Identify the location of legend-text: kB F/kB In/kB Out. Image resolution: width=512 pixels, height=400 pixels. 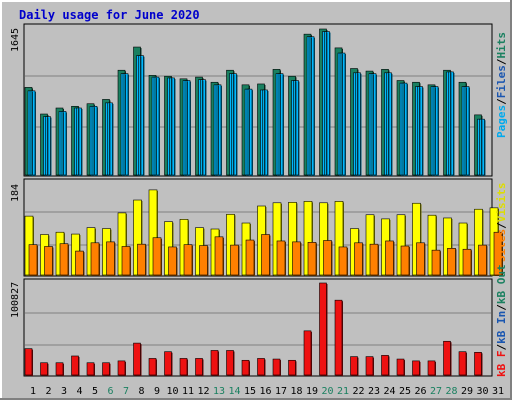
(501, 320).